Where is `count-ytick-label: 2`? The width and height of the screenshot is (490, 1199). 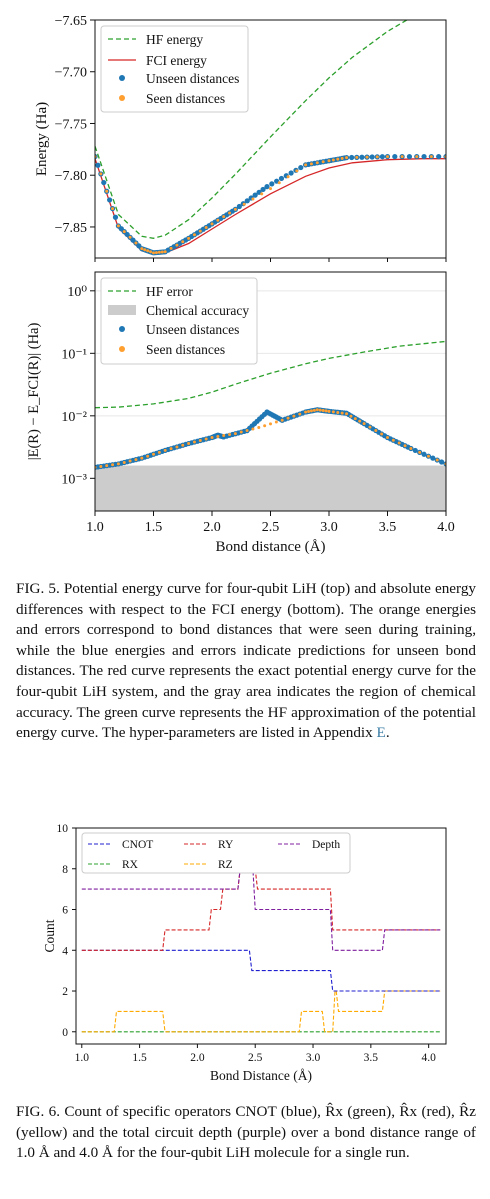
count-ytick-label: 2 is located at coordinates (65, 992).